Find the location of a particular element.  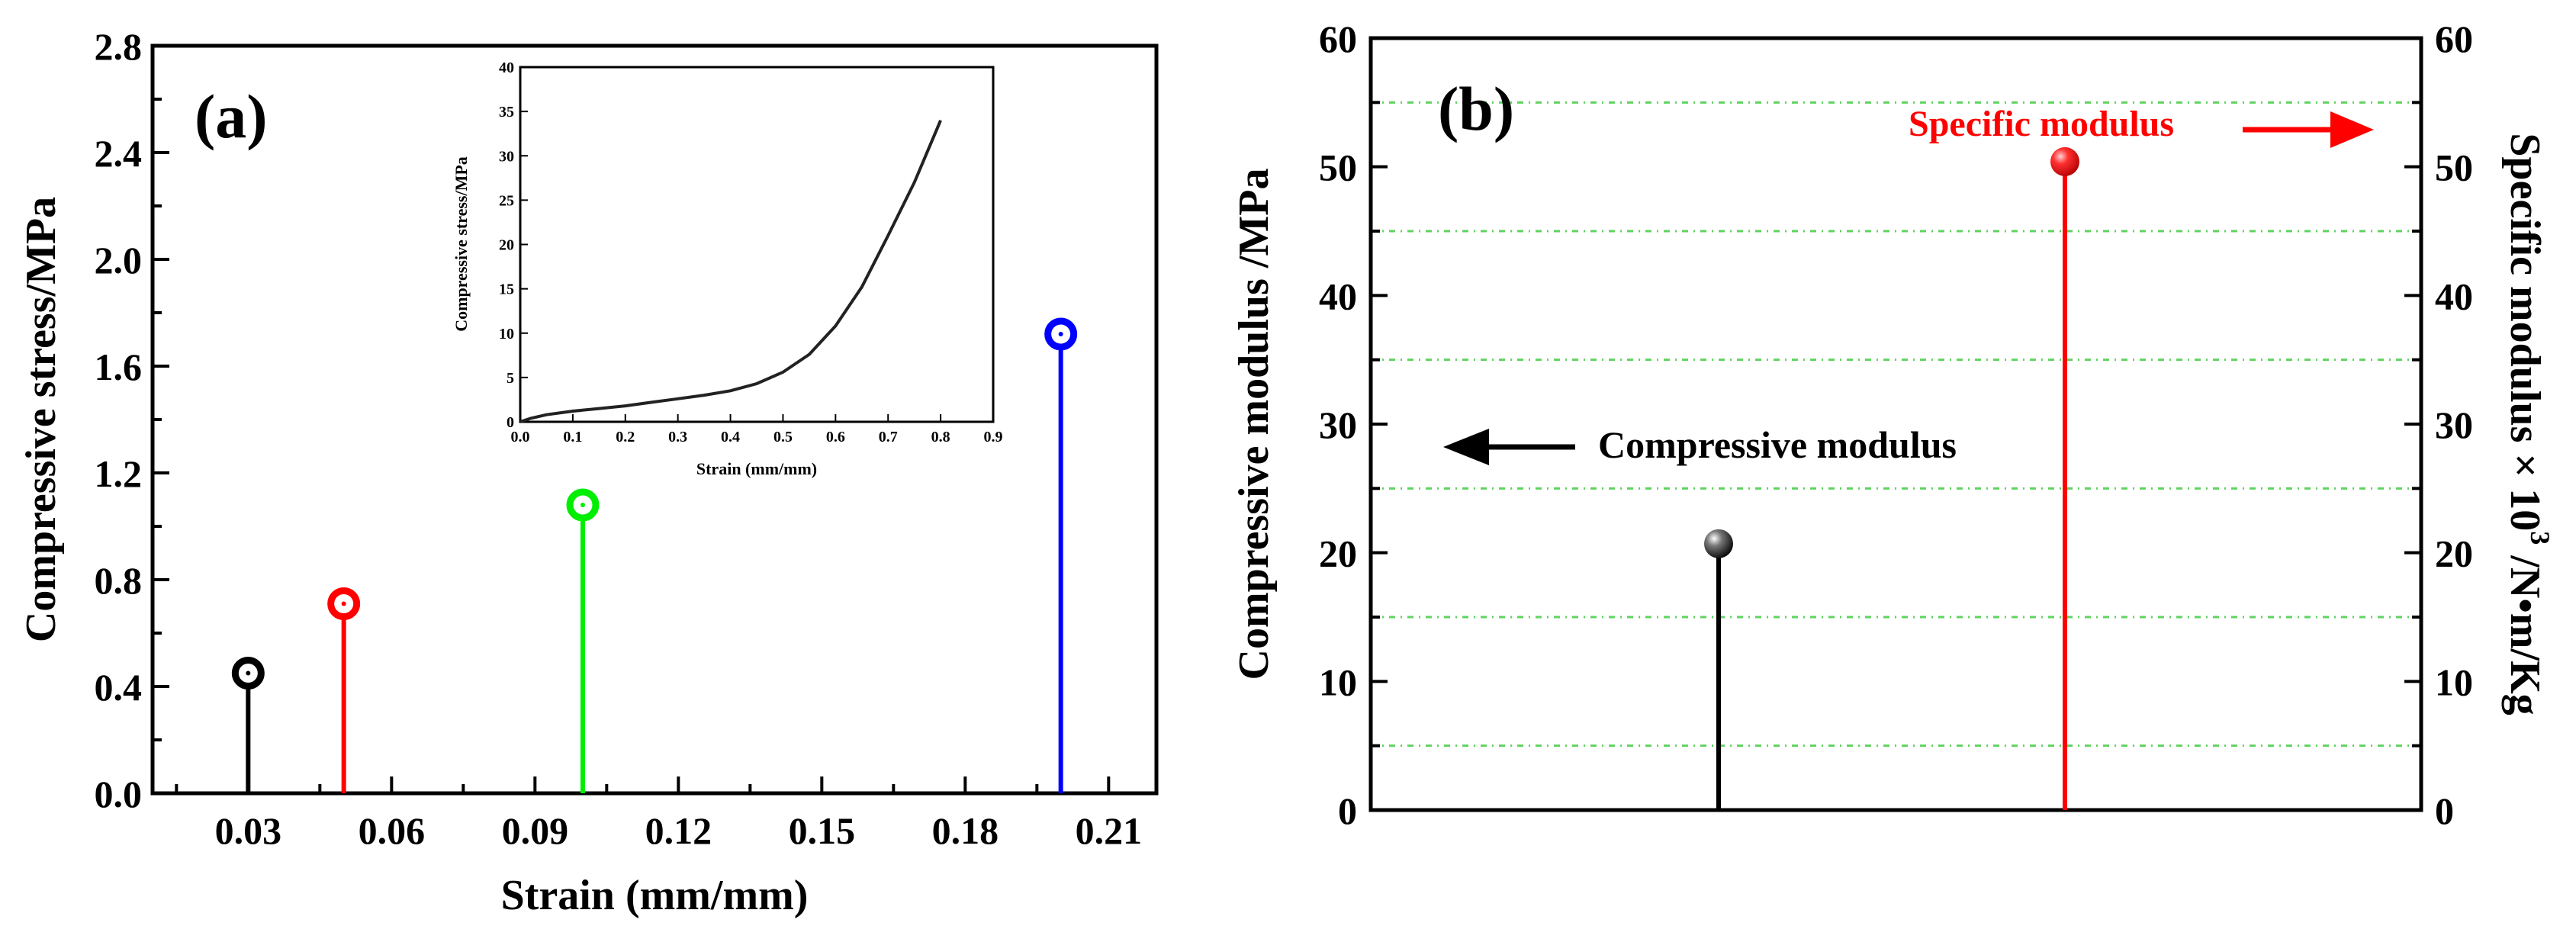

inset-frame is located at coordinates (757, 244).